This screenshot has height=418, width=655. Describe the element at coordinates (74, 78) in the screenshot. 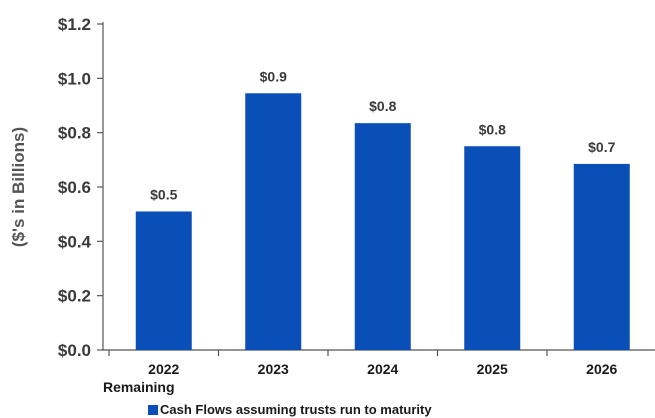

I see `y-tick-label: $1.0` at that location.